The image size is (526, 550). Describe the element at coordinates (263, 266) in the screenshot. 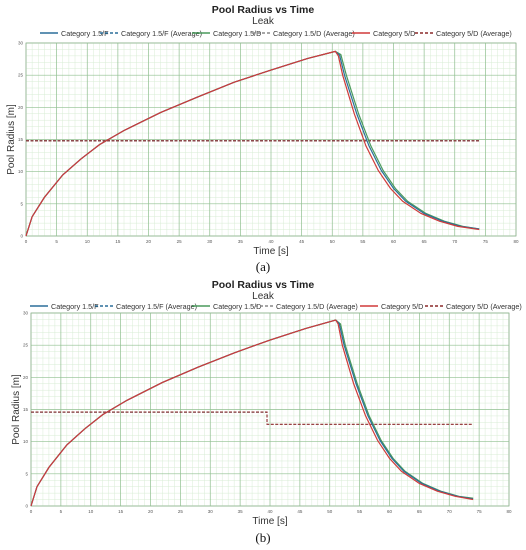

I see `panel-label-a: (a)` at that location.